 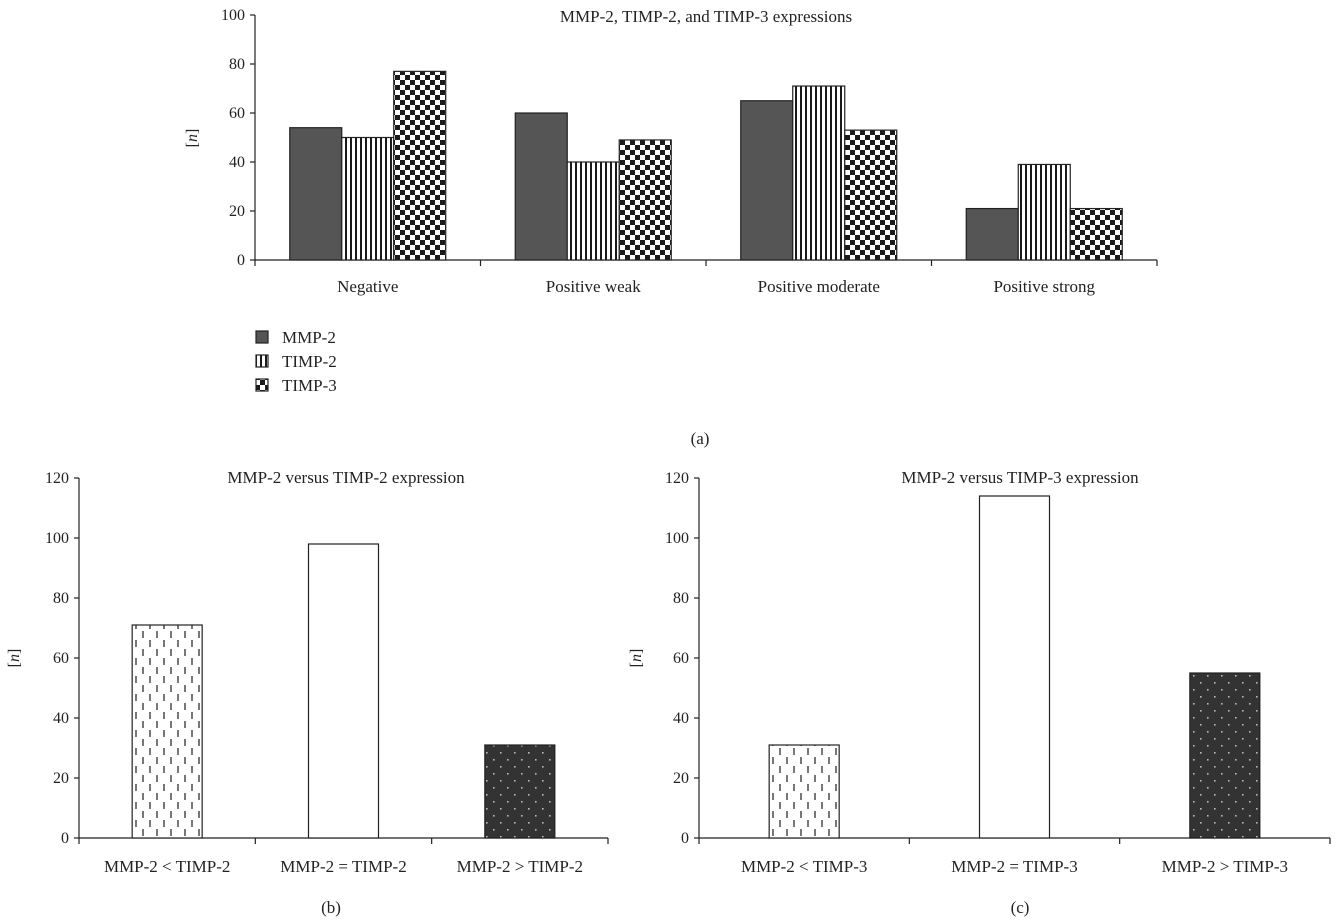 I want to click on category-label: Positive strong, so click(x=1044, y=286).